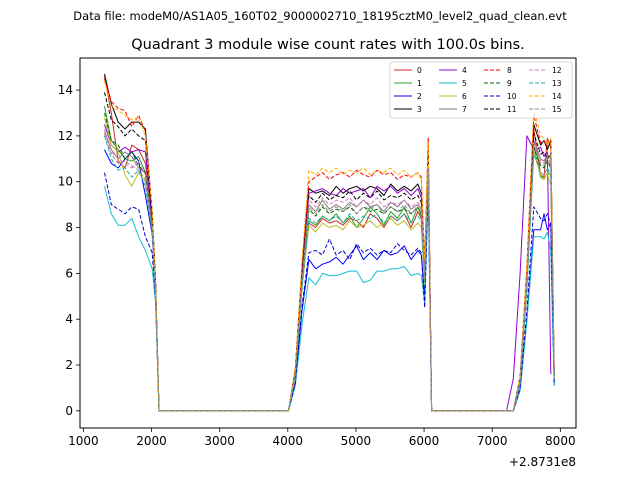  I want to click on y-tick-label: 0, so click(69, 411).